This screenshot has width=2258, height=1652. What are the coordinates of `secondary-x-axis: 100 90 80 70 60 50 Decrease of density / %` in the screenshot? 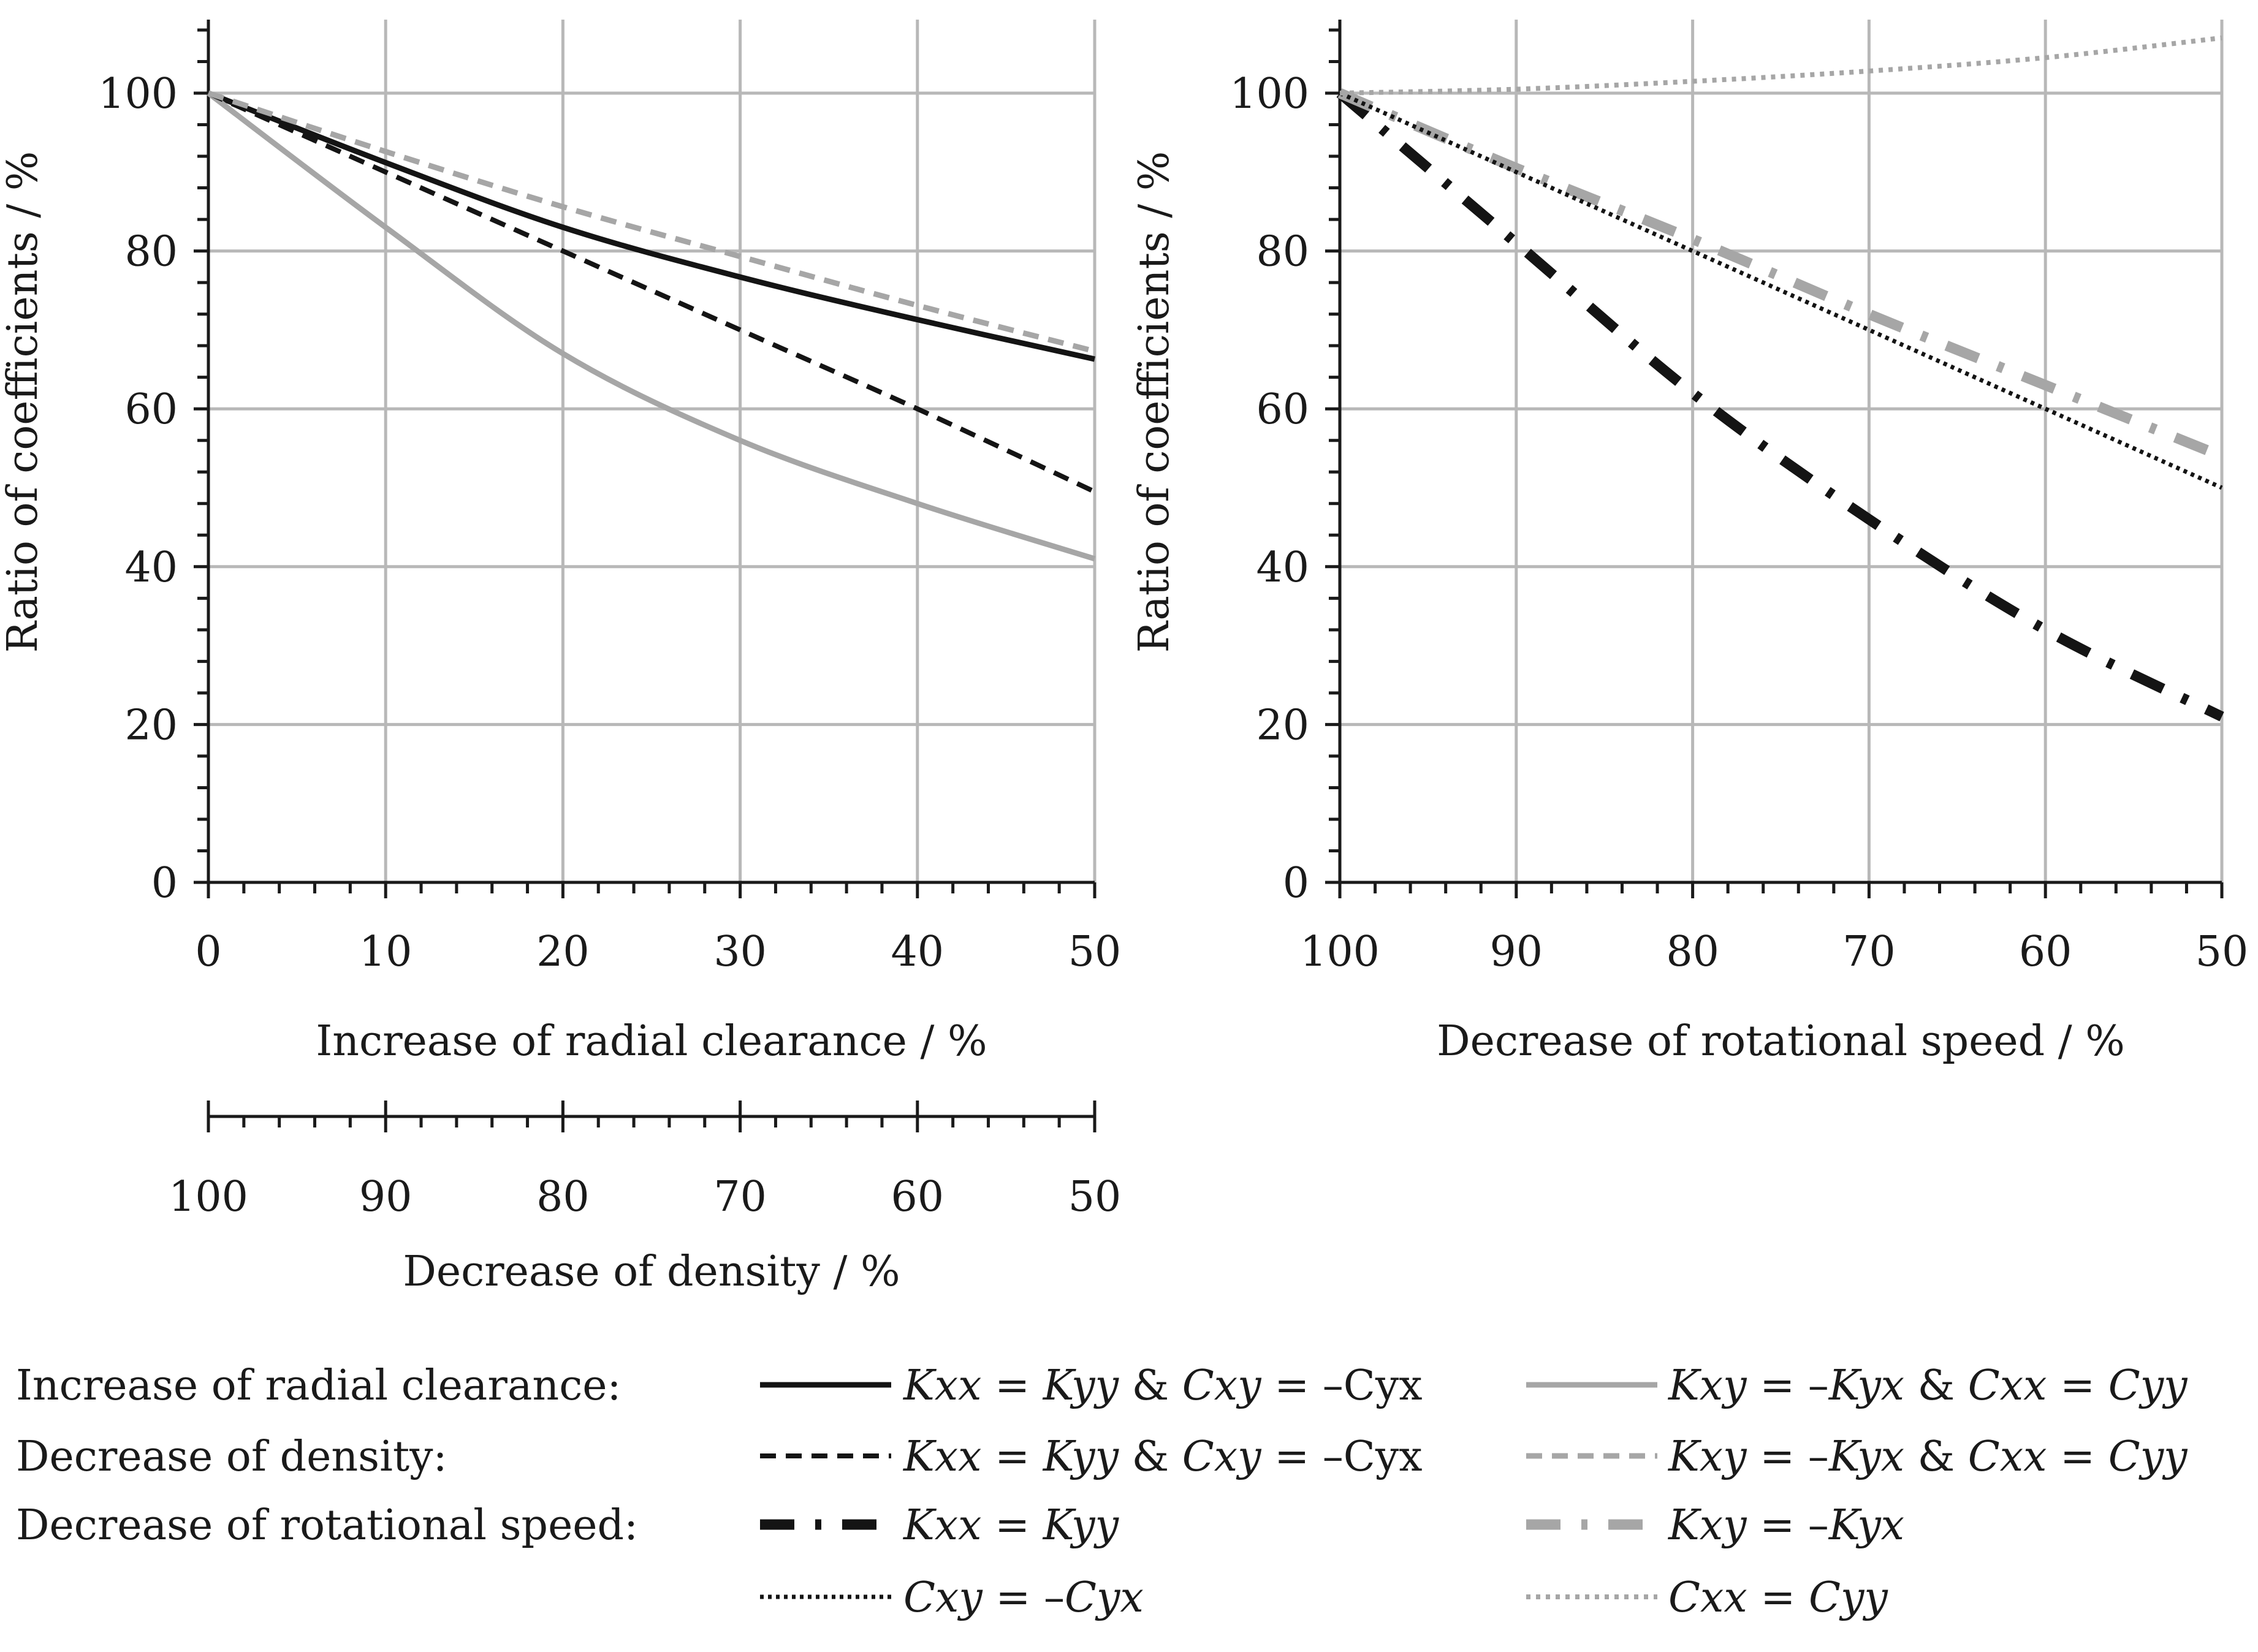 It's located at (645, 1198).